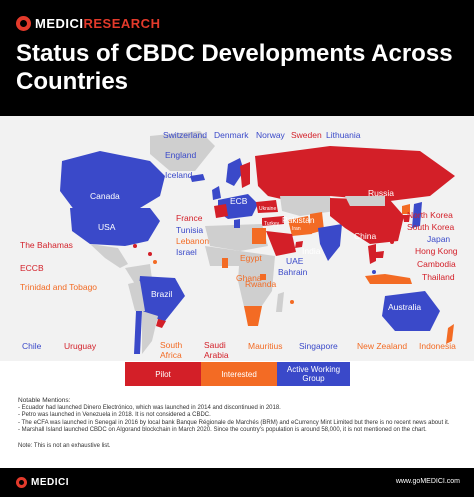 The image size is (474, 497). Describe the element at coordinates (296, 229) in the screenshot. I see `label-iran: Iran` at that location.